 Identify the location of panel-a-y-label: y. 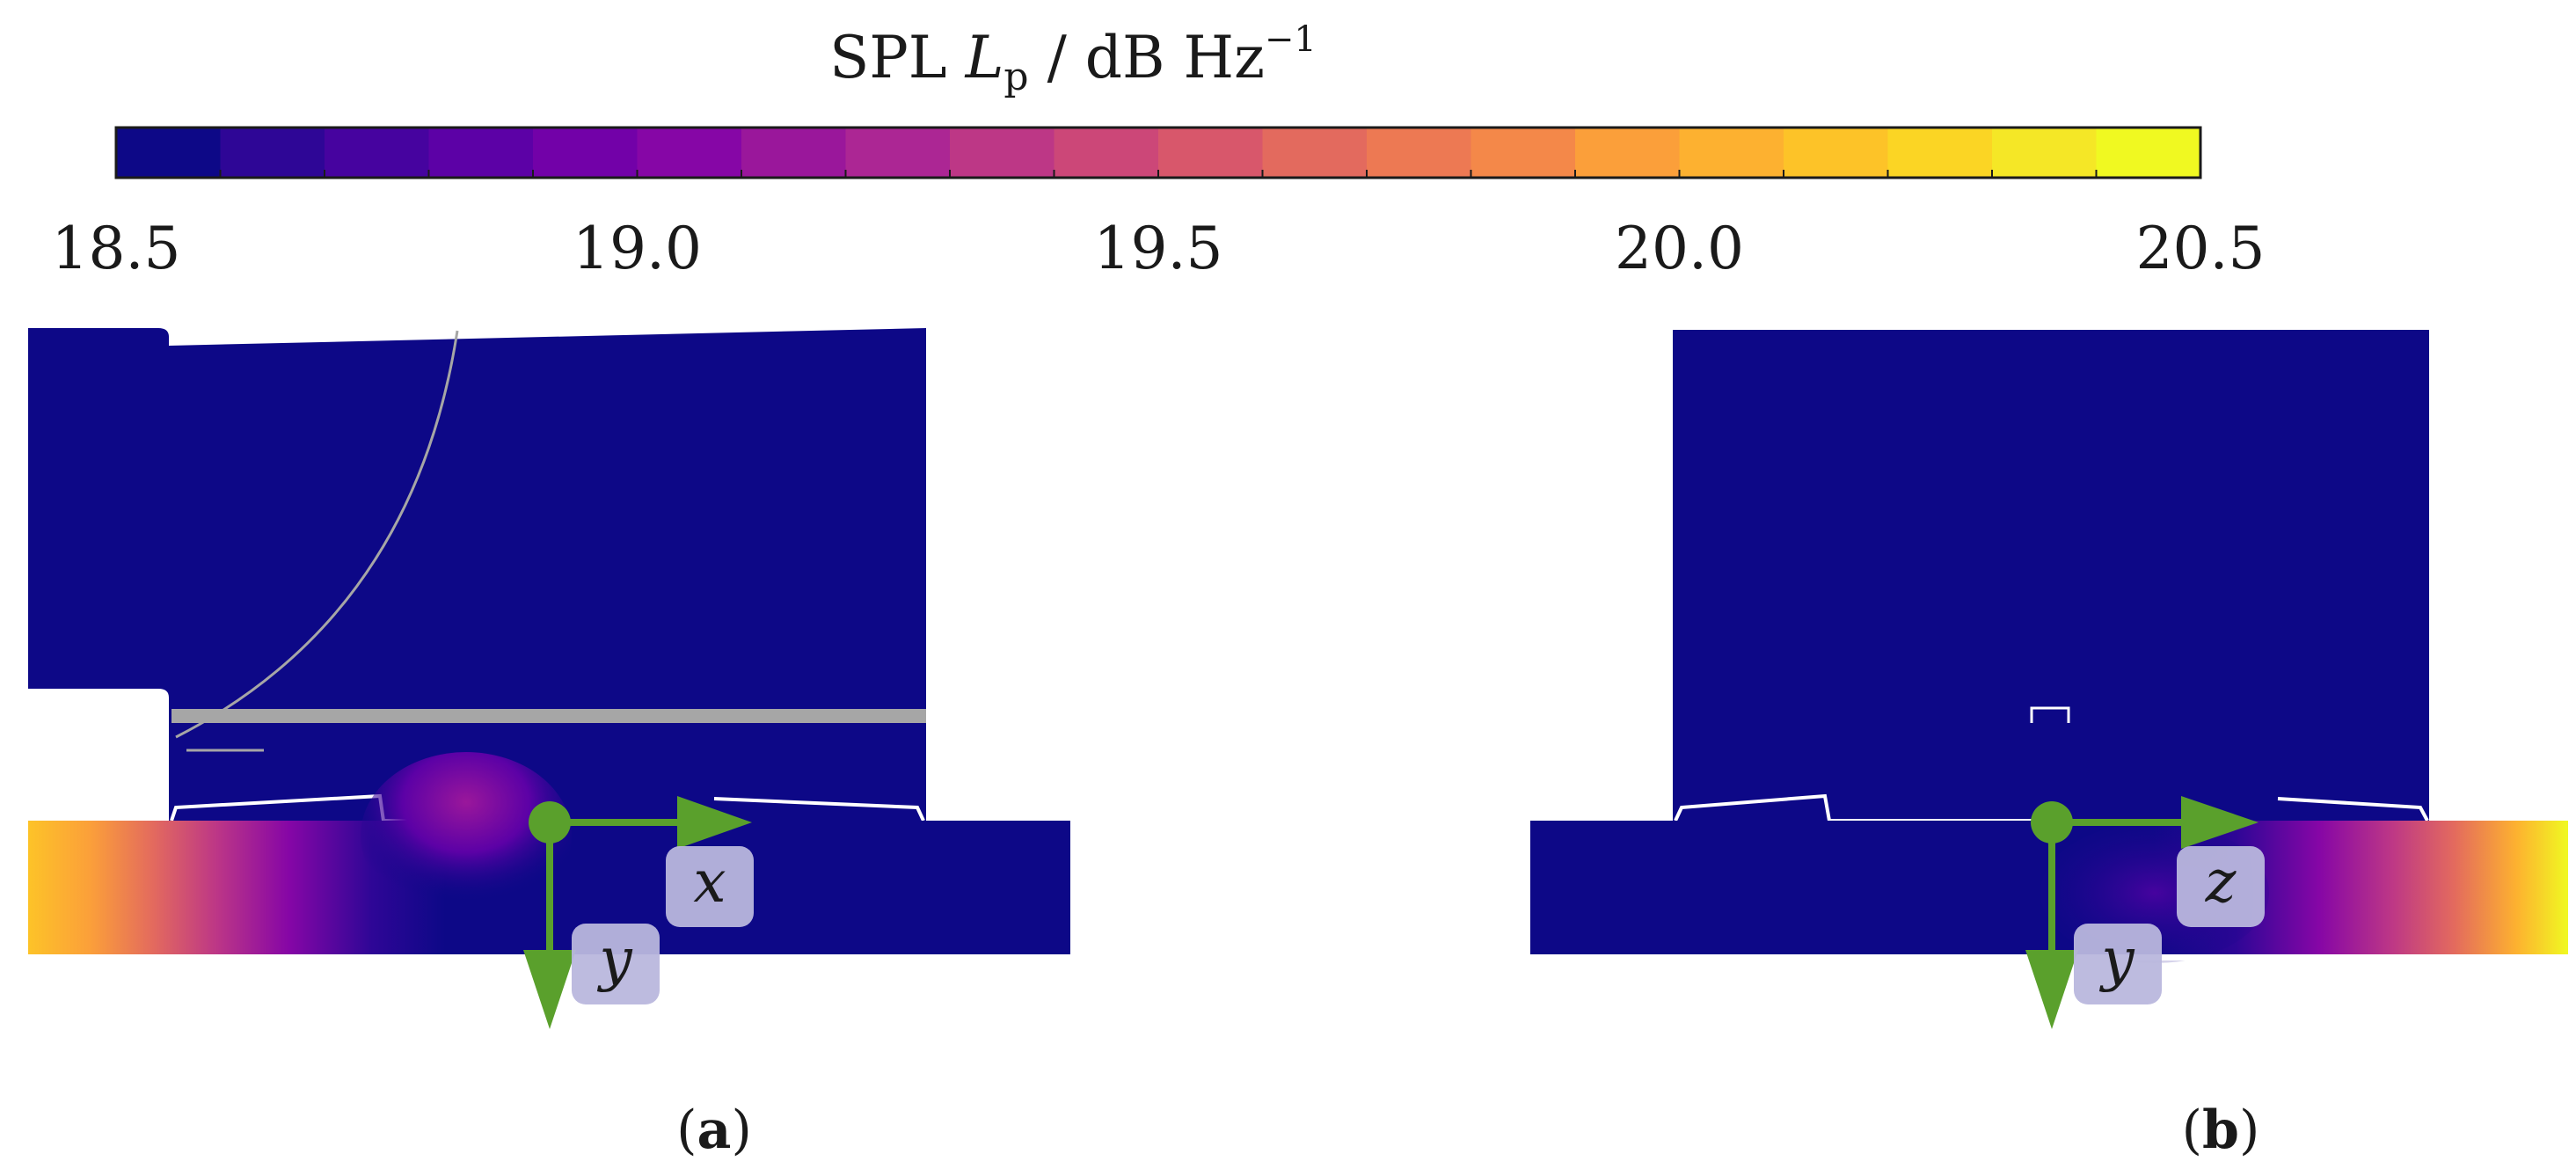
(614, 959).